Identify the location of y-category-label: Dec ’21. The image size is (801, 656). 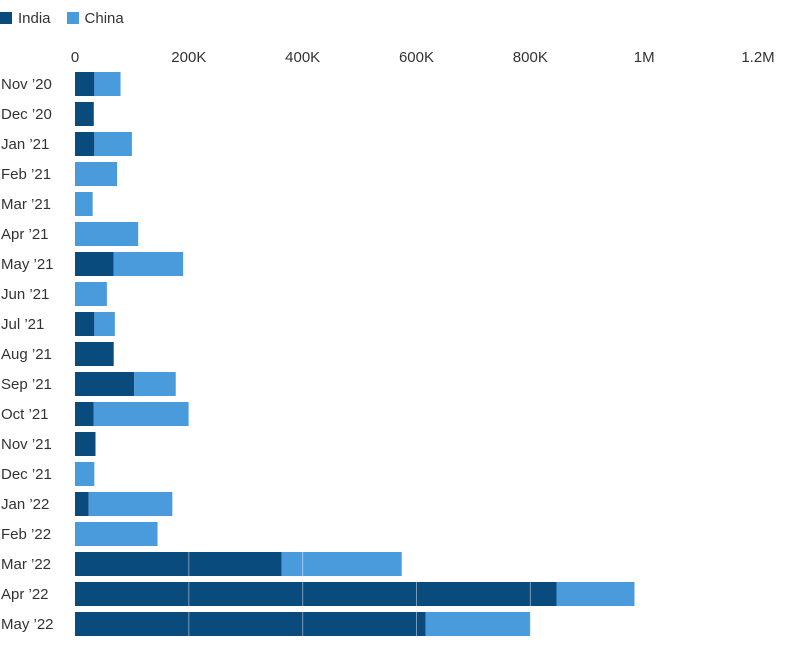
(26, 474).